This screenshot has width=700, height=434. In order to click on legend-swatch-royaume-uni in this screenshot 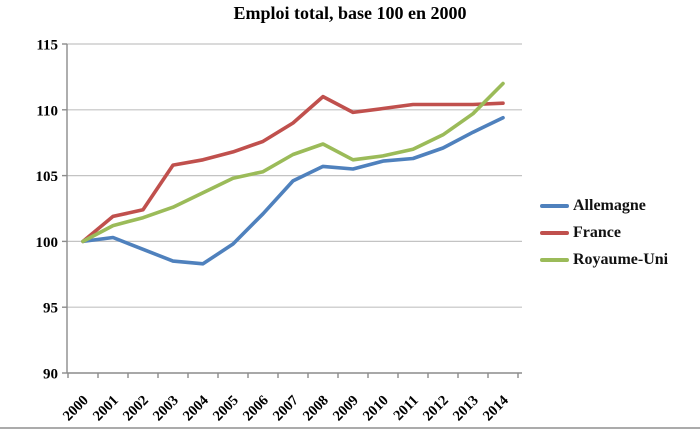, I will do `click(554, 259)`.